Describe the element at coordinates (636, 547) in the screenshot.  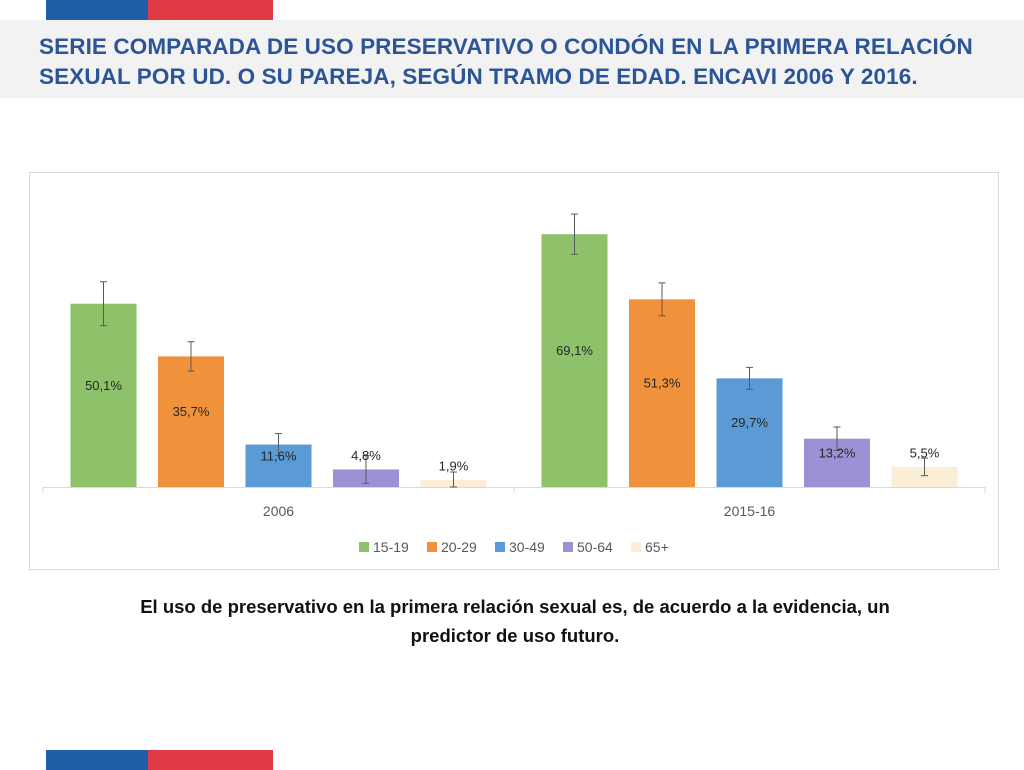
I see `legend-swatch-65+` at that location.